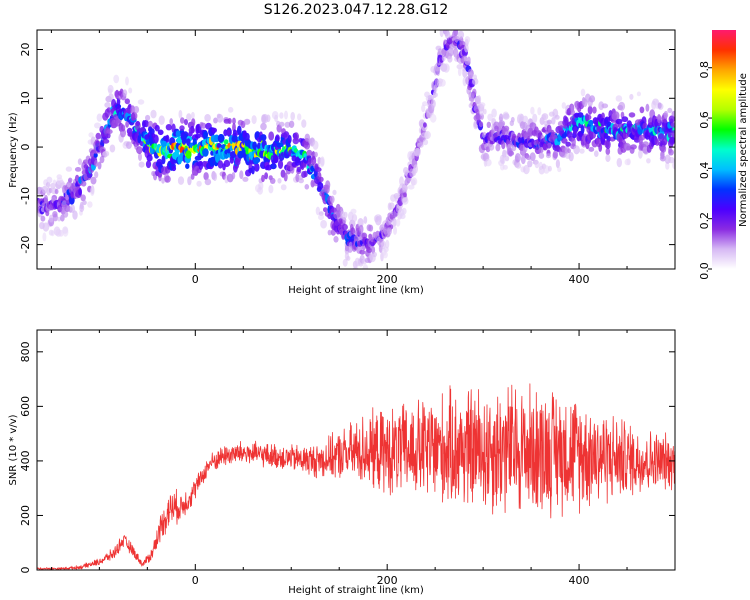  I want to click on spectrogram-ytick-label: 10, so click(25, 98).